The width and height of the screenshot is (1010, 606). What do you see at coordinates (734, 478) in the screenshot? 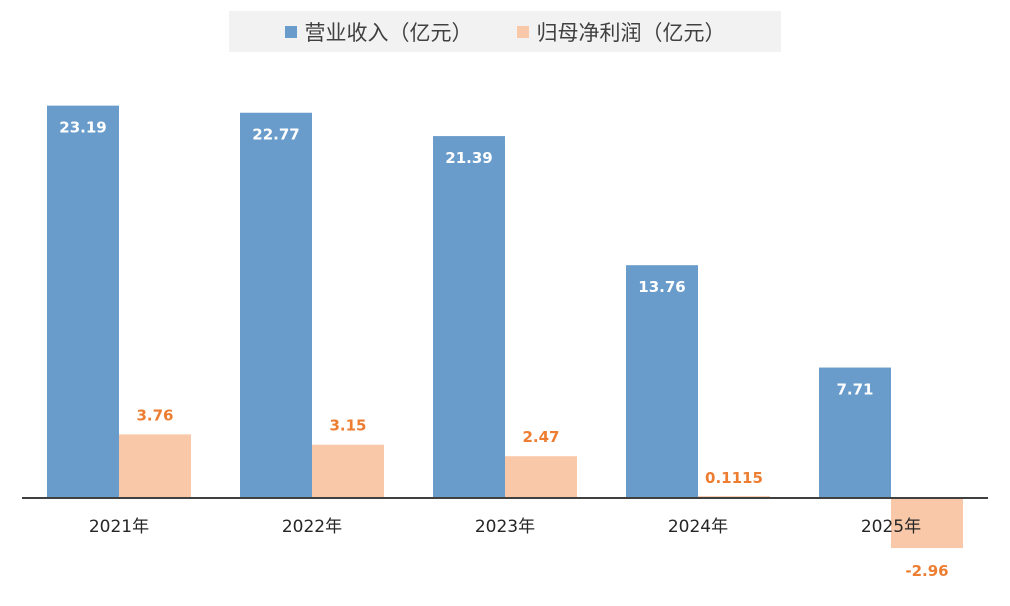
I see `net-profit-label-3: 0.1115` at bounding box center [734, 478].